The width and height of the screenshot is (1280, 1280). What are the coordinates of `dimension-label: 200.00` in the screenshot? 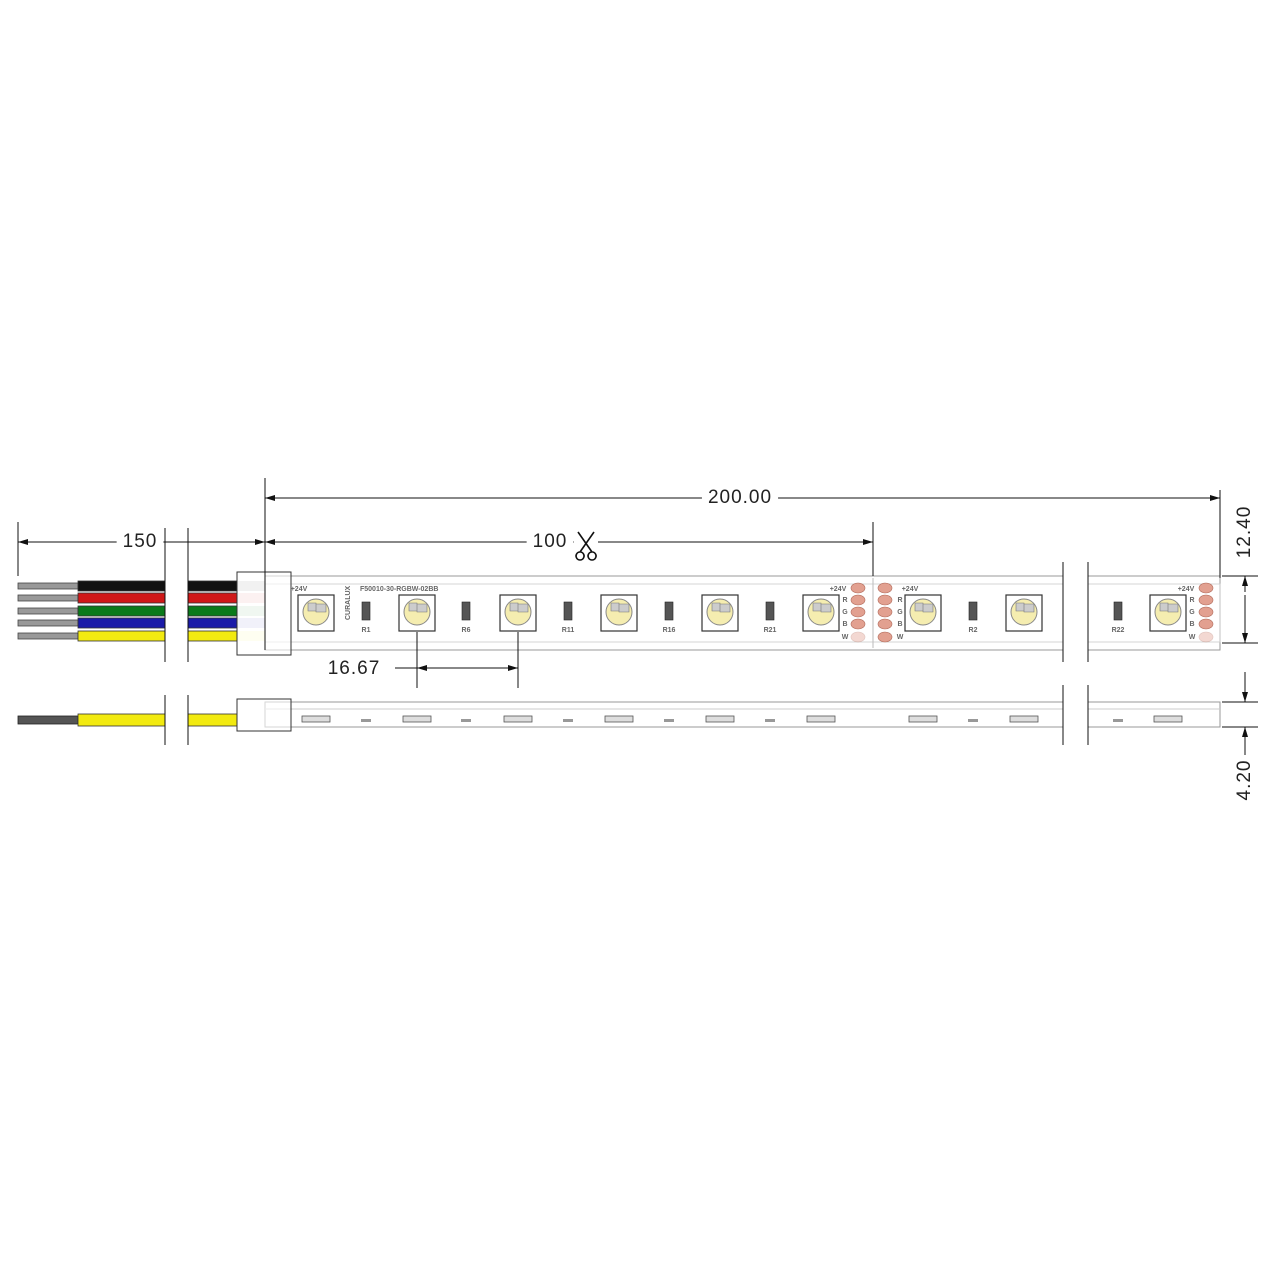 It's located at (740, 497).